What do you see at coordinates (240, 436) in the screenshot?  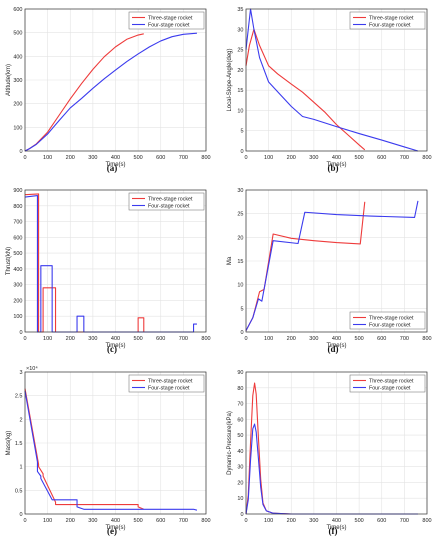 I see `y-tick-label: 50` at bounding box center [240, 436].